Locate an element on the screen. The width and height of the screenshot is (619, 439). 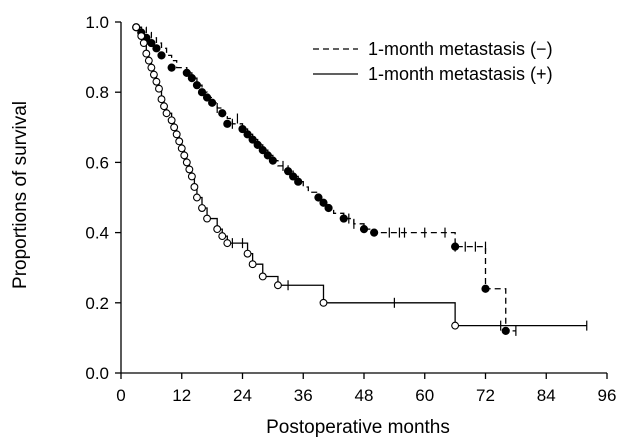
x-tick-label: 0 is located at coordinates (120, 395).